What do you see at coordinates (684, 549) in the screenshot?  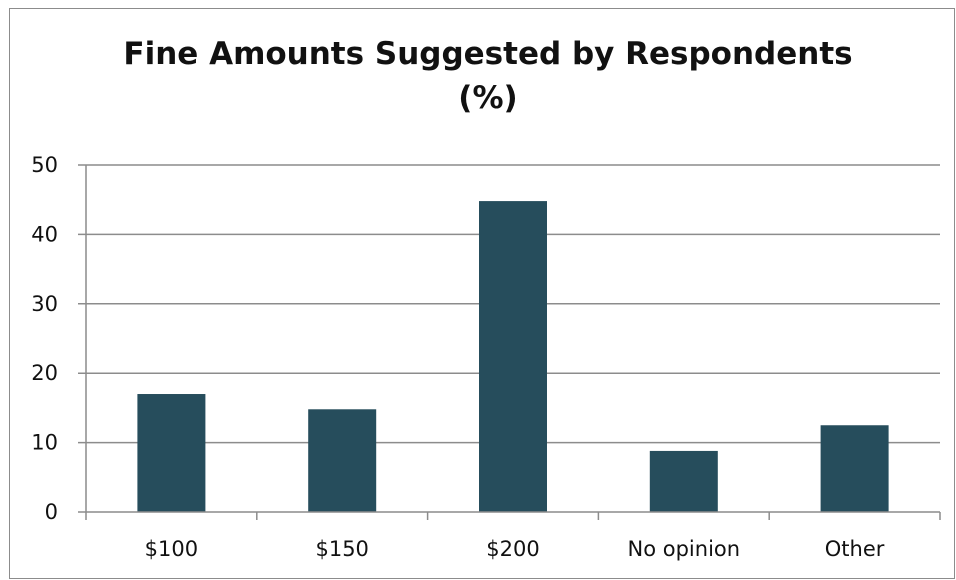 I see `x-tick-label: No opinion` at bounding box center [684, 549].